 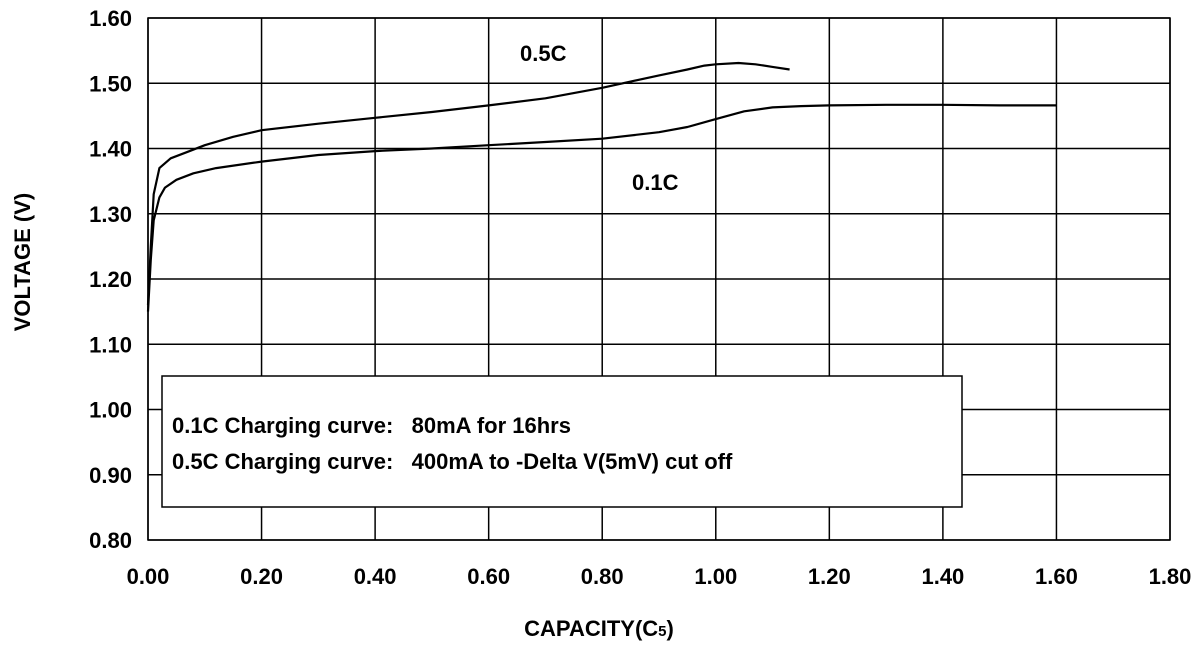 What do you see at coordinates (110, 214) in the screenshot?
I see `y-tick-label: 1.30` at bounding box center [110, 214].